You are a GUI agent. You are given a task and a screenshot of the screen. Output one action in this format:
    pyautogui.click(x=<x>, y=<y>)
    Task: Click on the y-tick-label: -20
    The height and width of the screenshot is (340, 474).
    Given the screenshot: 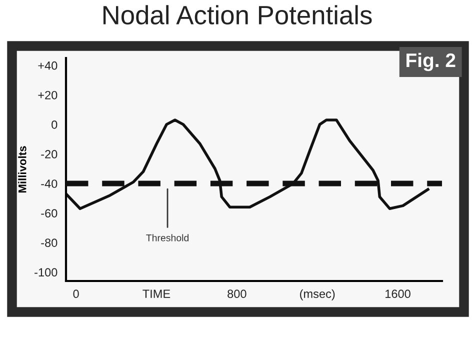 What is the action you would take?
    pyautogui.click(x=49, y=154)
    